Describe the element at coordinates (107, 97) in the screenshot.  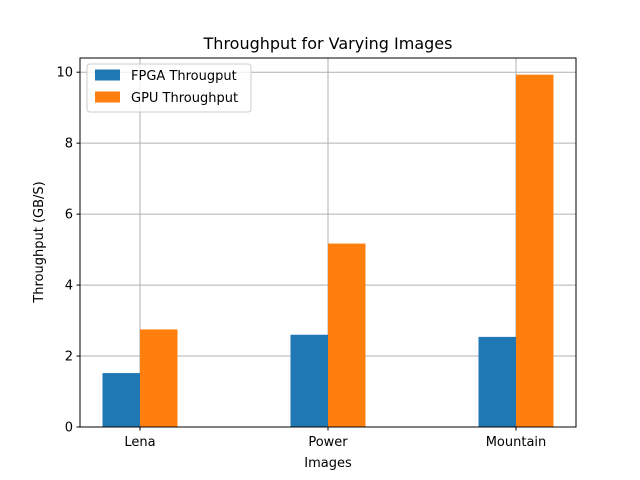
I see `legend-swatch-gpu` at that location.